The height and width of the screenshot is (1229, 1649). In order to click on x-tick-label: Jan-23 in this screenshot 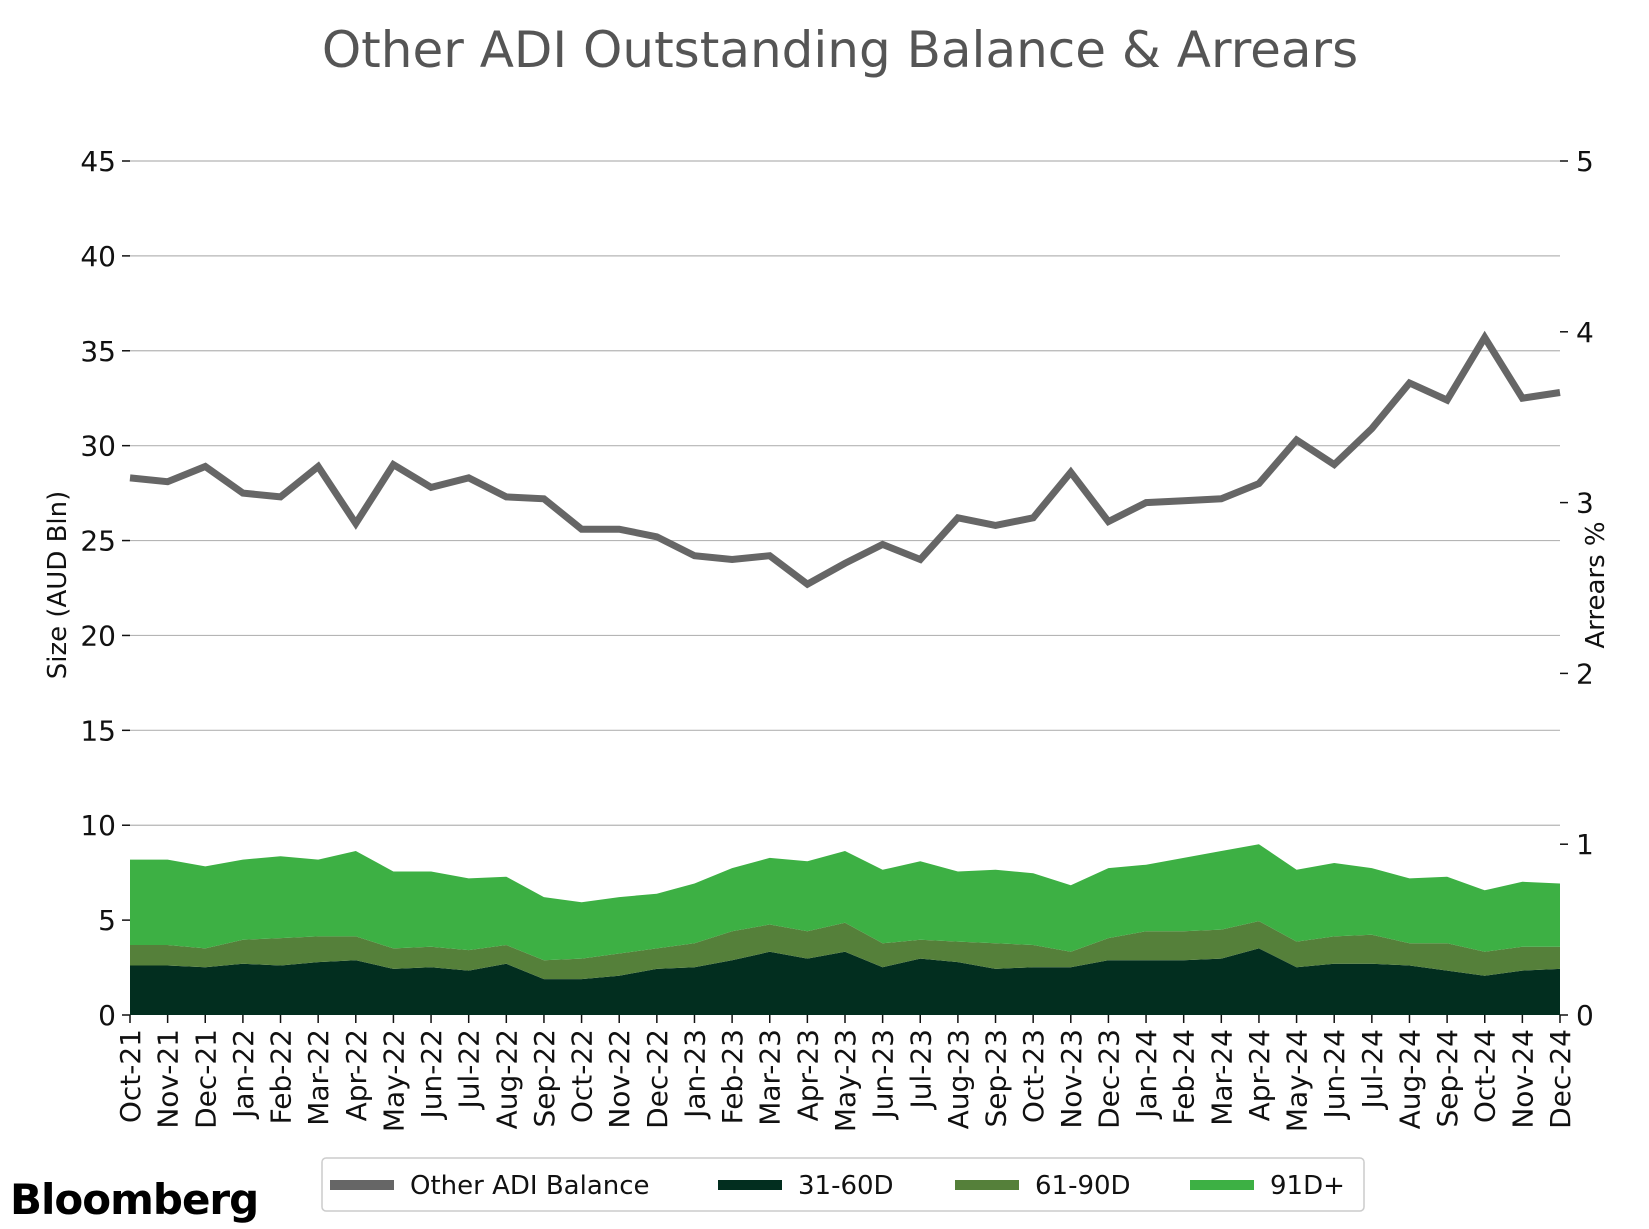, I will do `click(695, 1074)`.